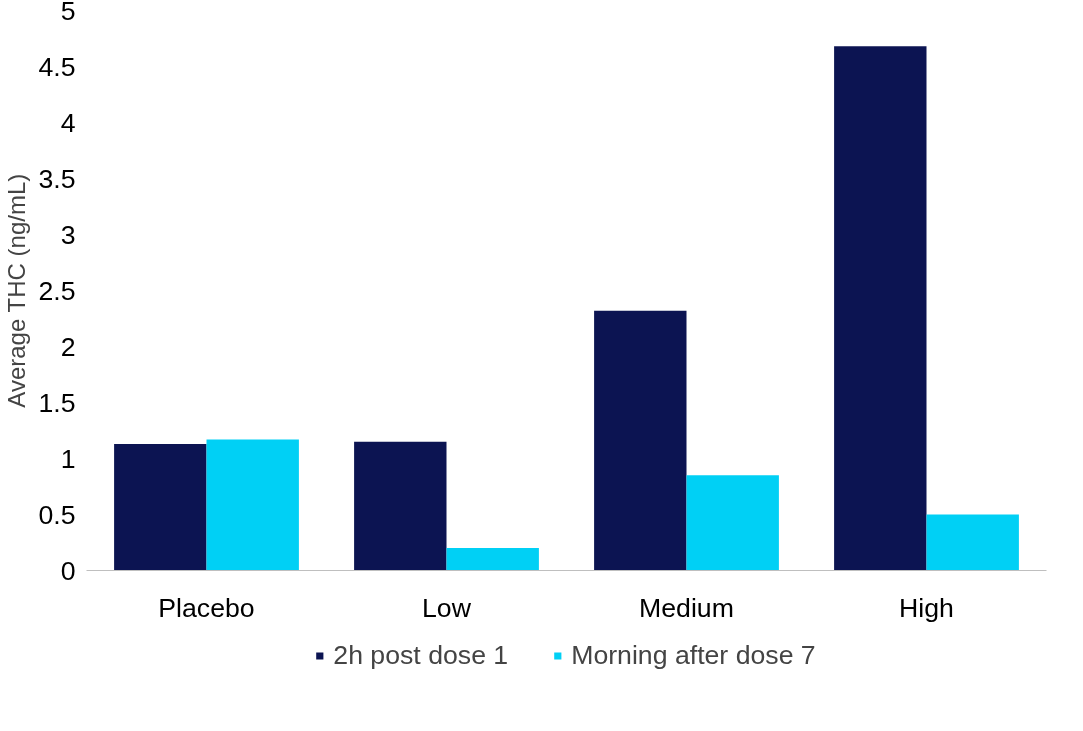 The image size is (1083, 731). Describe the element at coordinates (68, 346) in the screenshot. I see `y-tick-label: 2` at that location.